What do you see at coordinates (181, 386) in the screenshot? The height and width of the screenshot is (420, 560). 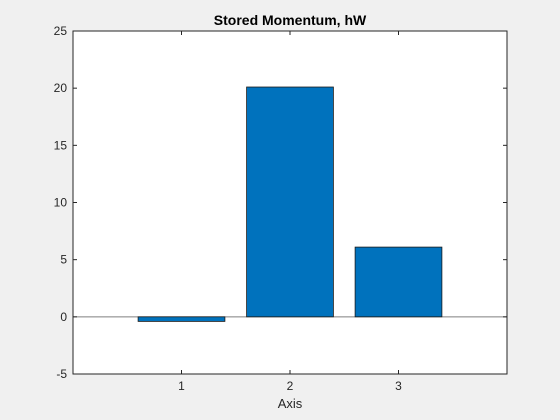 I see `x-tick-label: 1` at bounding box center [181, 386].